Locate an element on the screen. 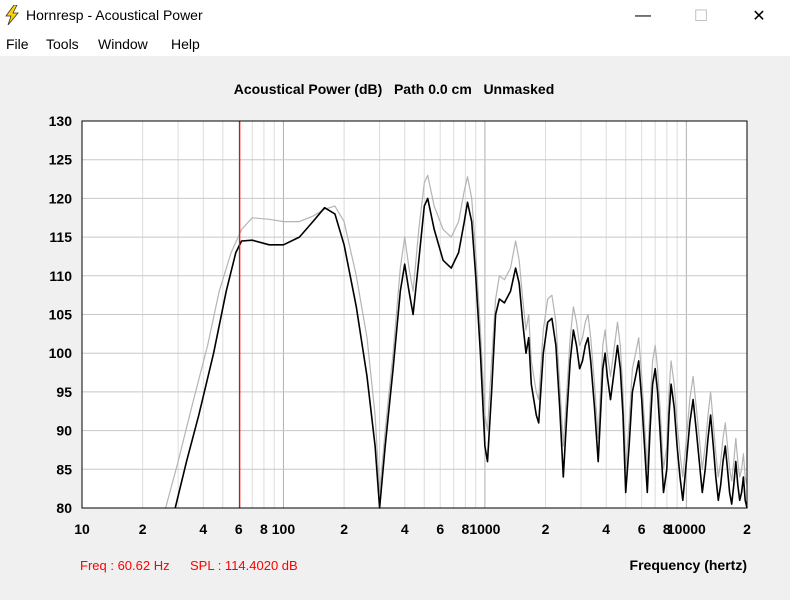 The image size is (790, 600). y-tick-label: 120 is located at coordinates (61, 198).